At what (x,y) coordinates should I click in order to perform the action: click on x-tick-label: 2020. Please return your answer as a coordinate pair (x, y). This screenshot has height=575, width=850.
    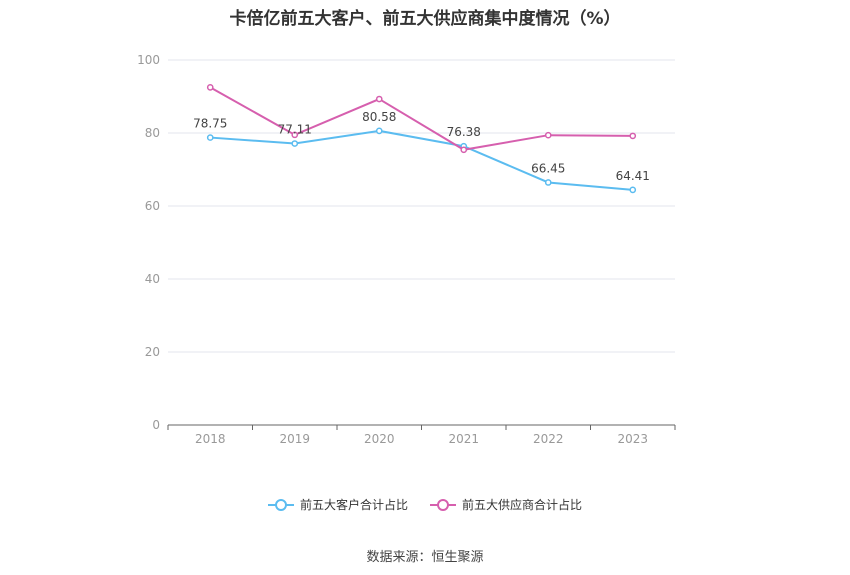
    Looking at the image, I should click on (379, 439).